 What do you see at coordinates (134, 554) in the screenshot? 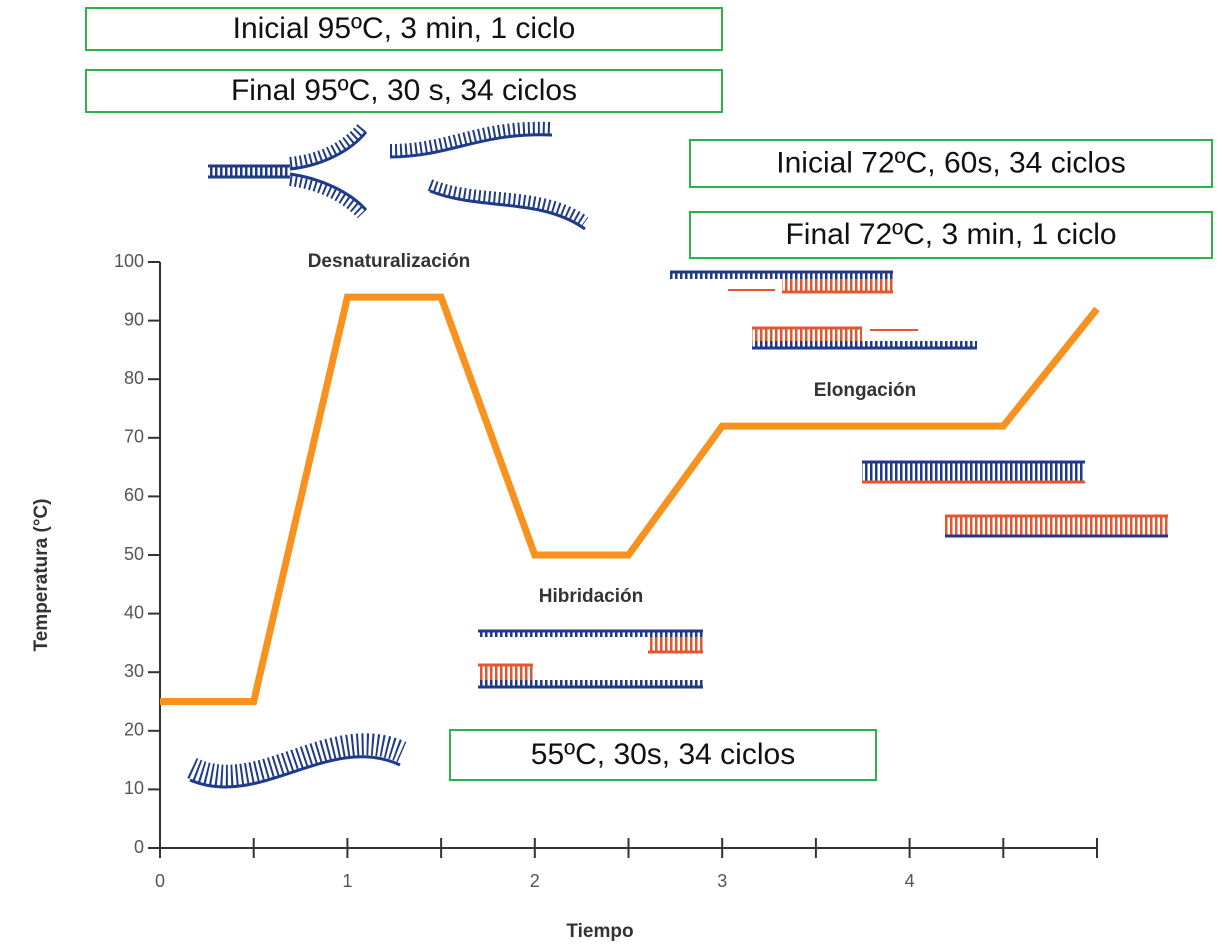
I see `y-tick-label: 50` at bounding box center [134, 554].